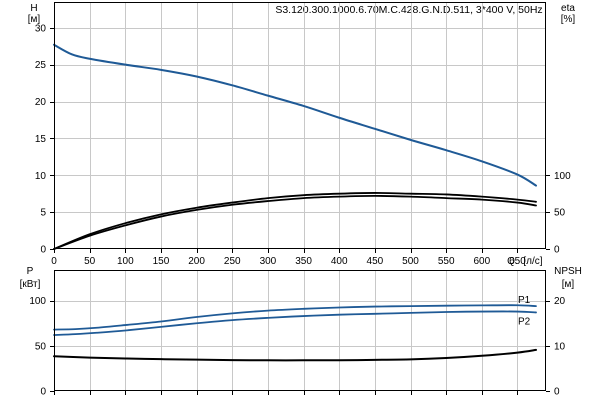 This screenshot has width=600, height=400. Describe the element at coordinates (196, 261) in the screenshot. I see `x-tick-label: 200` at that location.